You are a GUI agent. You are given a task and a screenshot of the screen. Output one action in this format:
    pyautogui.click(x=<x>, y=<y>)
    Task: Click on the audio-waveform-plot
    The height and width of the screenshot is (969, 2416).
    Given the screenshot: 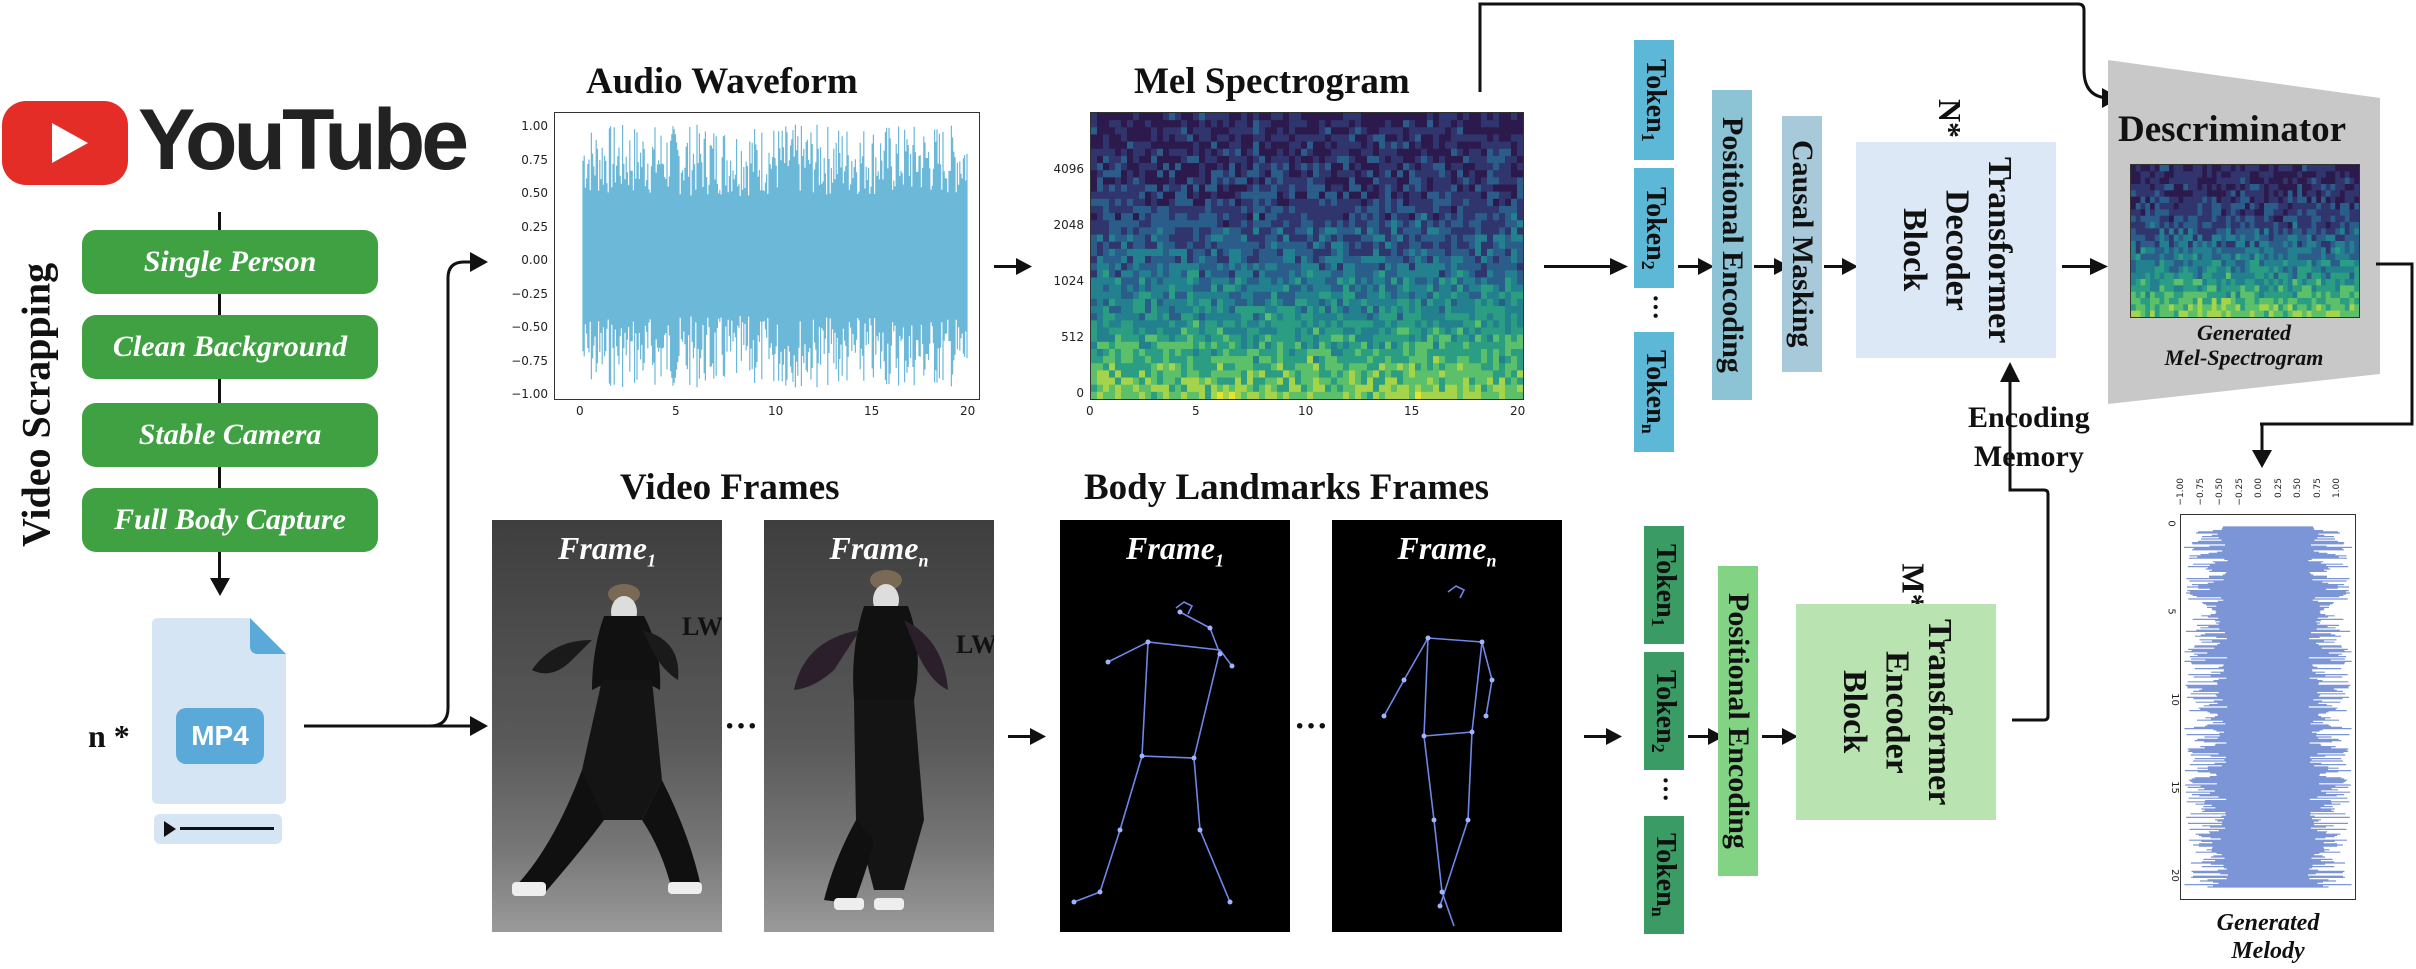 What is the action you would take?
    pyautogui.click(x=767, y=256)
    